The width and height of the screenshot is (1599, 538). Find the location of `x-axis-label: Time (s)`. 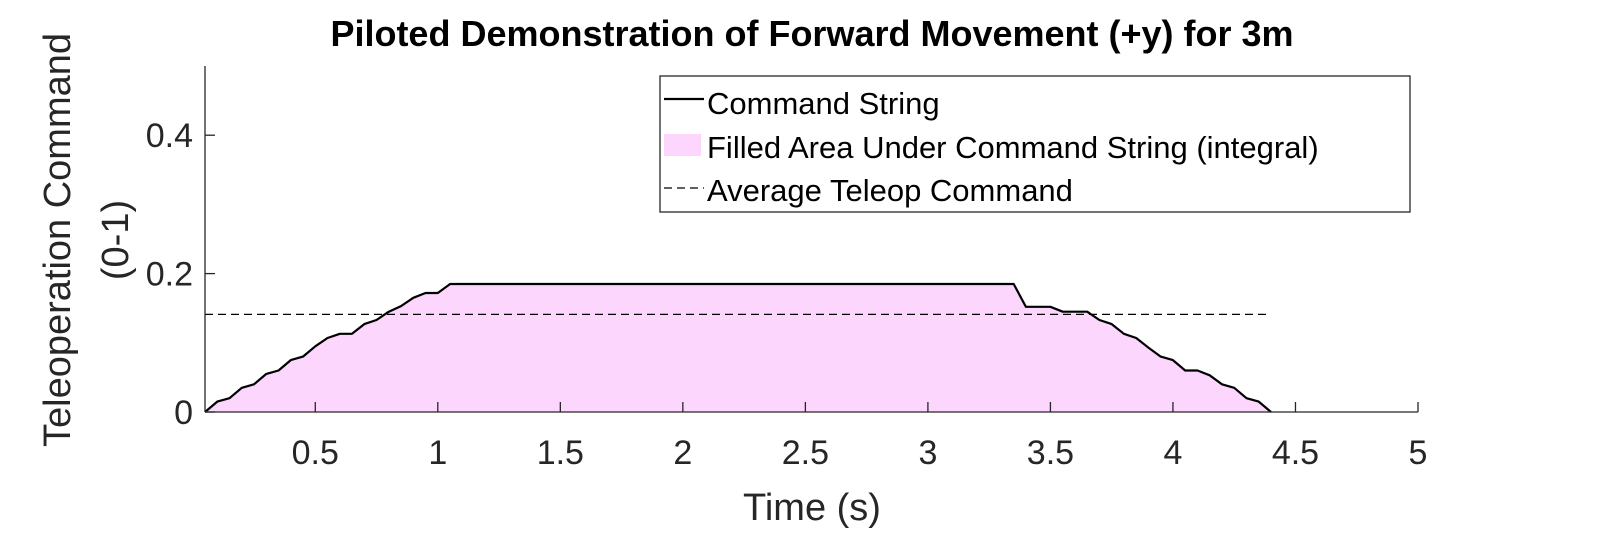

x-axis-label: Time (s) is located at coordinates (812, 508).